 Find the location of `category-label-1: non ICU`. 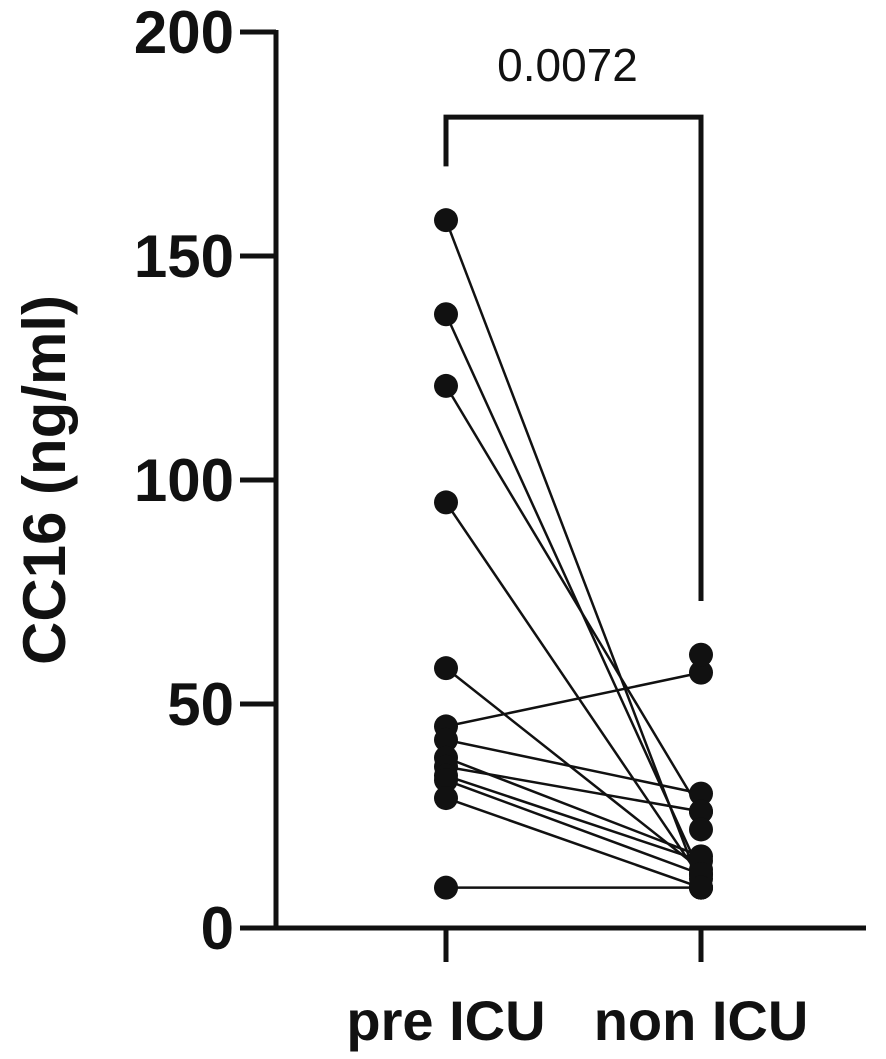

category-label-1: non ICU is located at coordinates (701, 1020).